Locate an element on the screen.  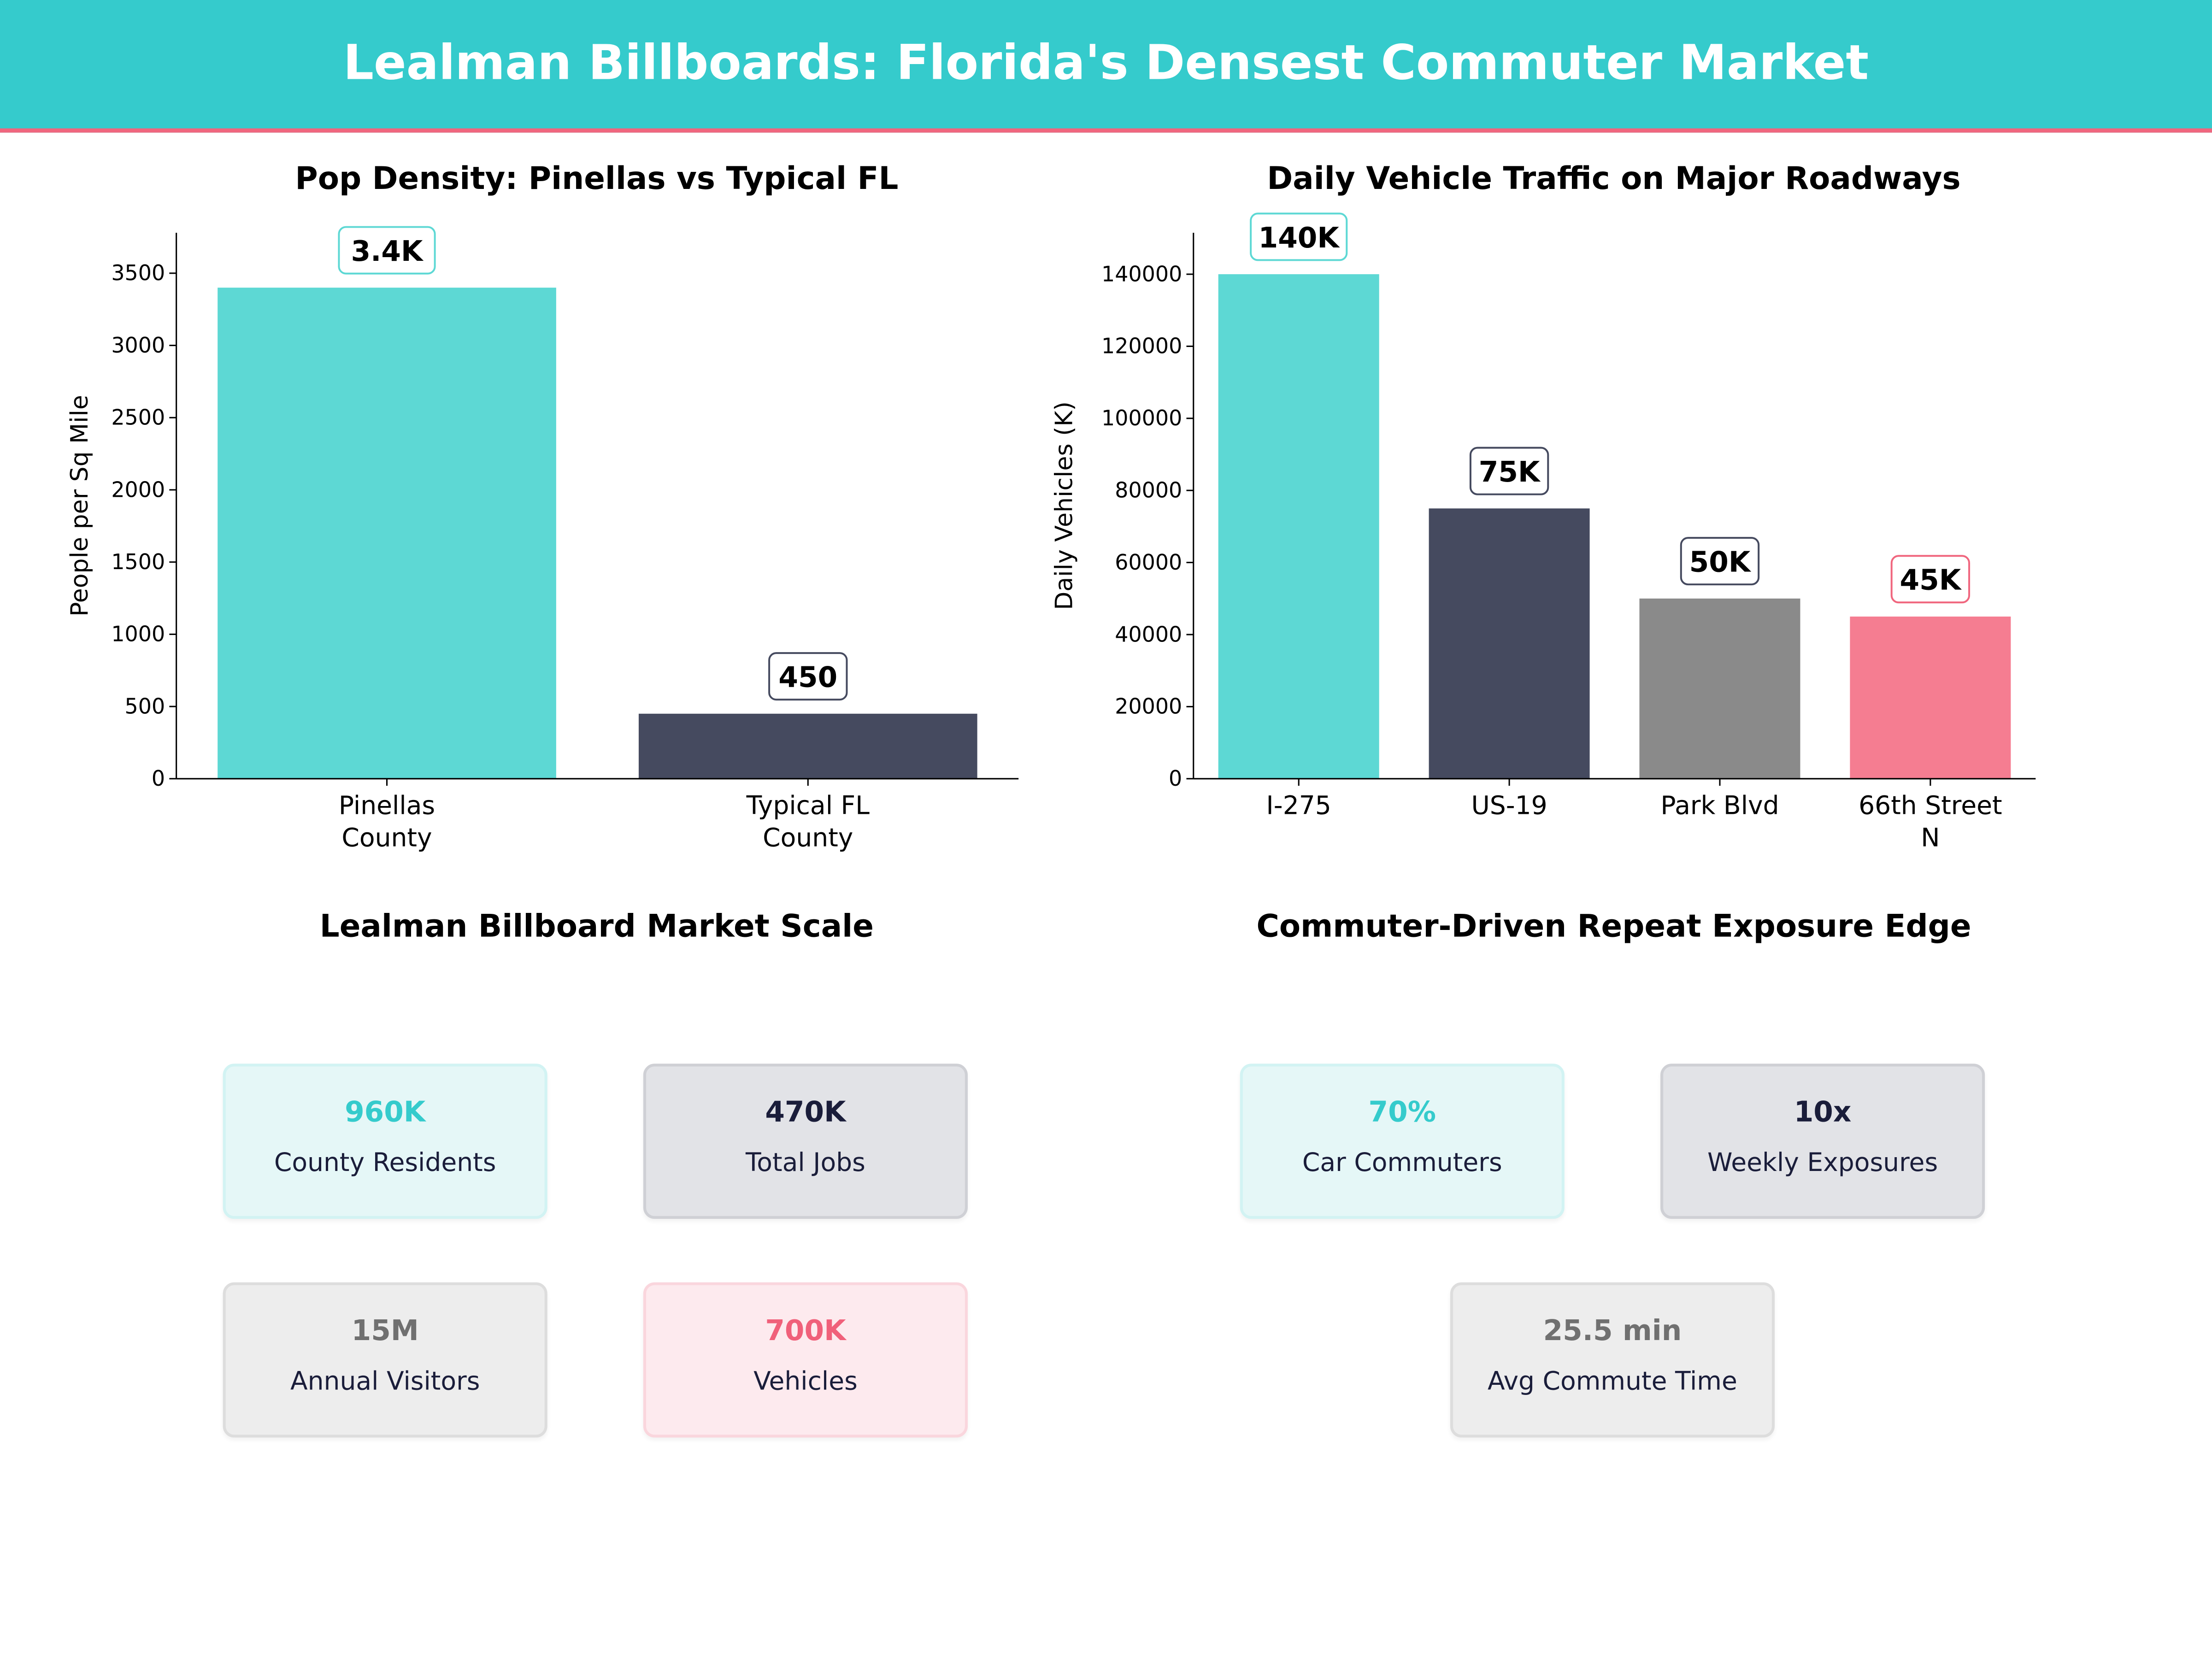
y-tick-label: 20000 is located at coordinates (1148, 706).